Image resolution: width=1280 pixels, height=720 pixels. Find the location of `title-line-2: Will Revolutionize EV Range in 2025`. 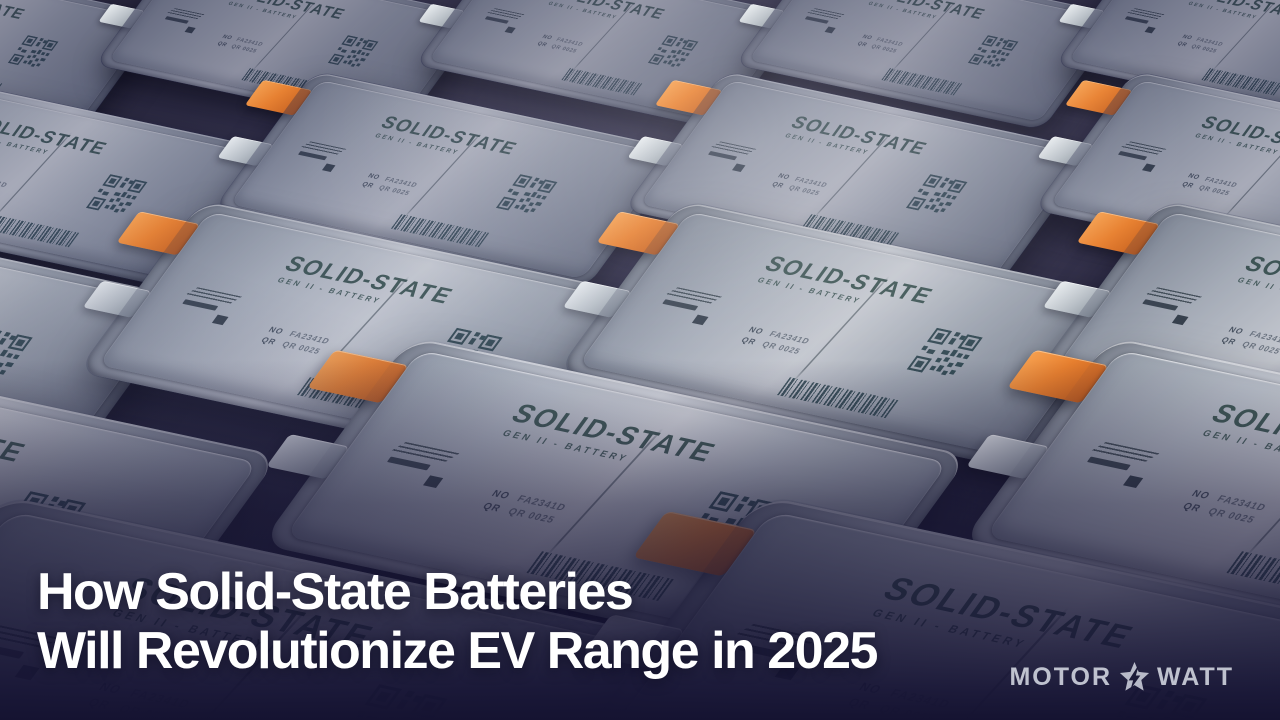

title-line-2: Will Revolutionize EV Range in 2025 is located at coordinates (457, 650).